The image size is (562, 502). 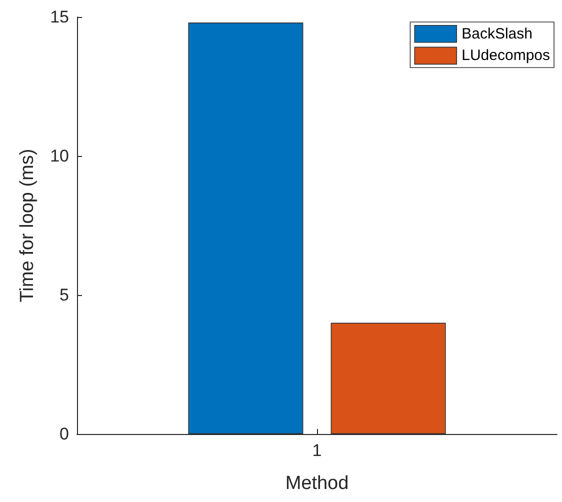 I want to click on y-axis-title: Time for loop (ms), so click(x=27, y=225).